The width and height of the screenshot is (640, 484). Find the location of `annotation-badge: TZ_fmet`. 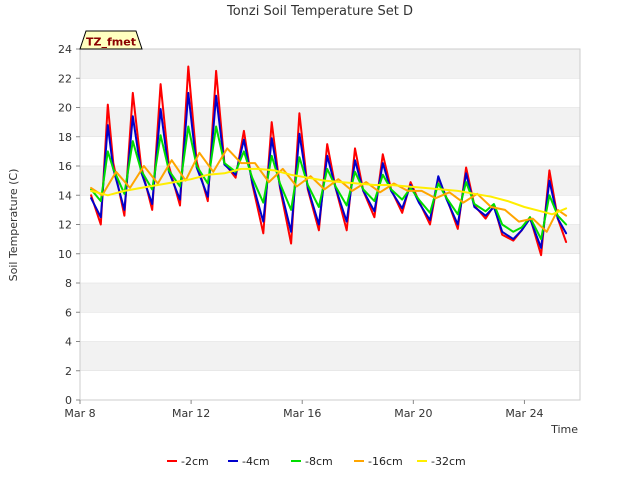

annotation-badge: TZ_fmet is located at coordinates (111, 40).